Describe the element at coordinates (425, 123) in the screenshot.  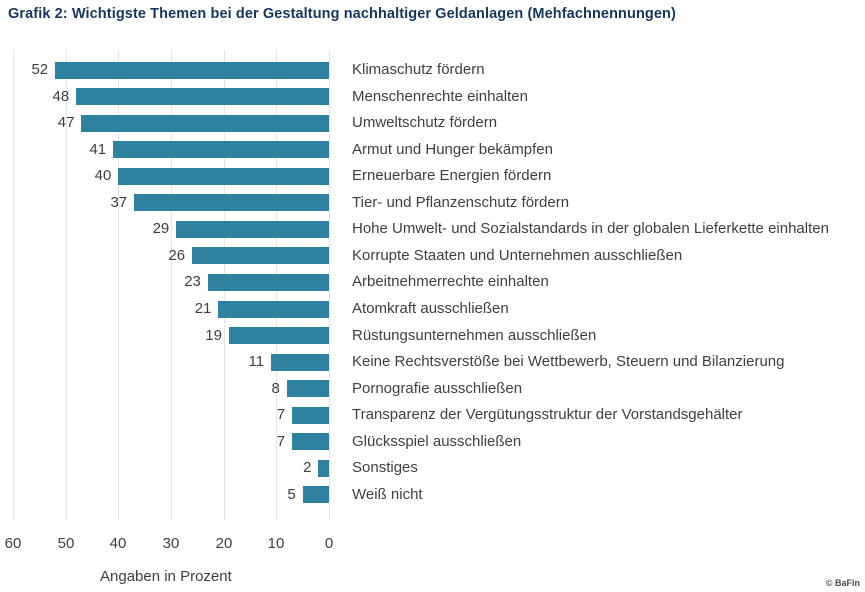
I see `category-label: Umweltschutz fördern` at that location.